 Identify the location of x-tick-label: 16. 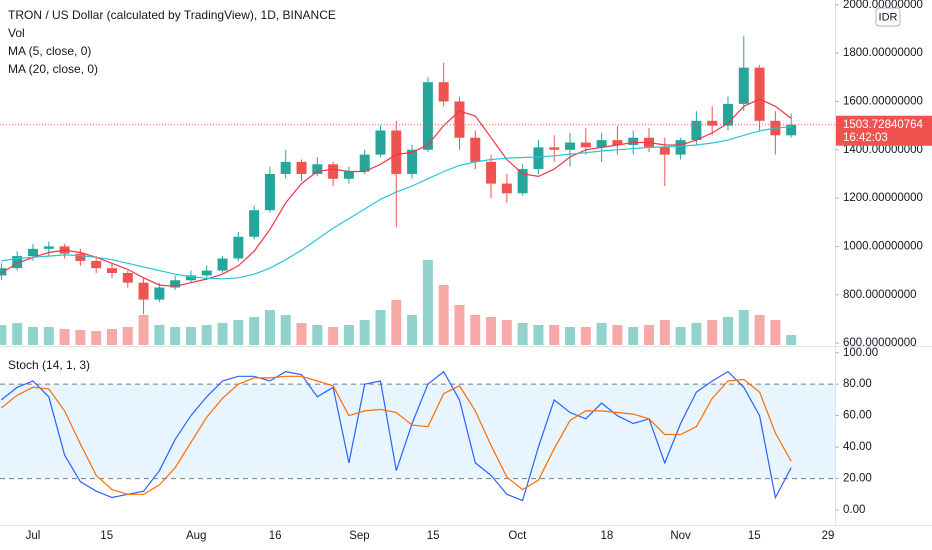
(275, 536).